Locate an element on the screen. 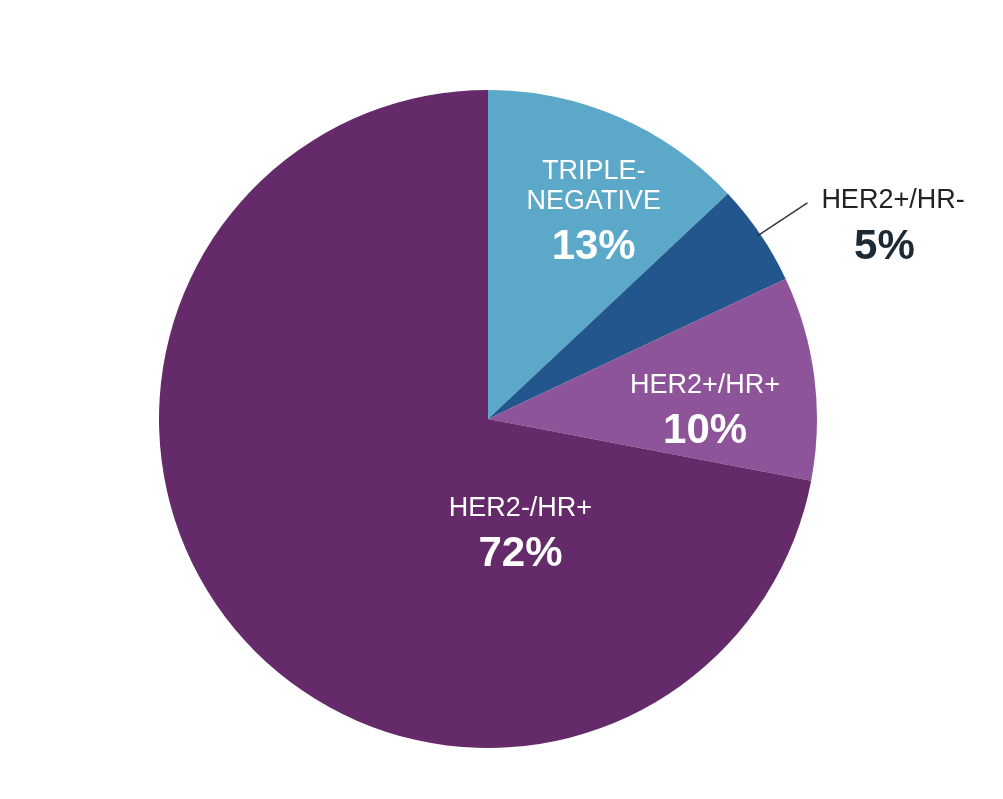 This screenshot has width=1003, height=799. data-label: 5% is located at coordinates (884, 244).